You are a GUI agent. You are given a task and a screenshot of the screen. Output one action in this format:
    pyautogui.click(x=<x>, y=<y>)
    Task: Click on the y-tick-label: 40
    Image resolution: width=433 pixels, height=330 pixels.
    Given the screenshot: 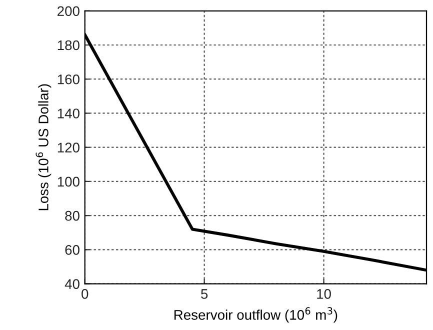 What is the action you would take?
    pyautogui.click(x=72, y=284)
    